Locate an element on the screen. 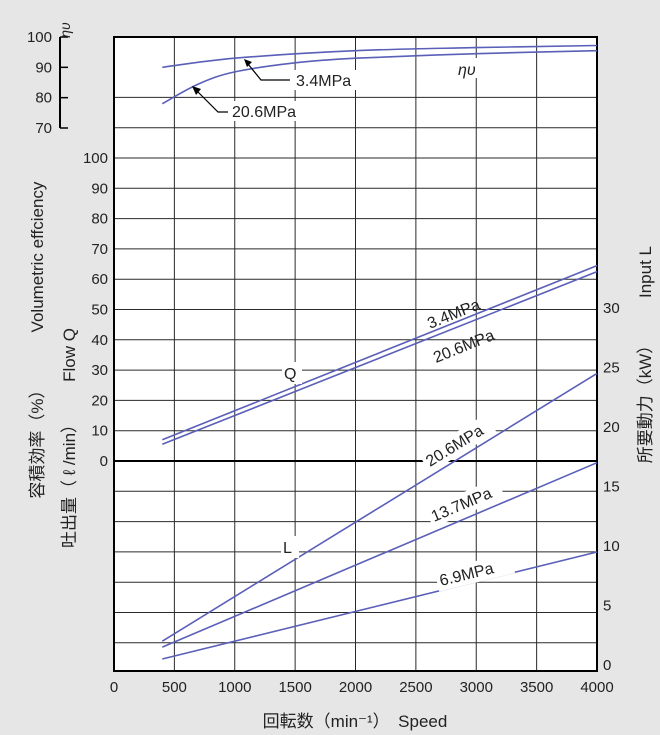 The width and height of the screenshot is (660, 735). input-tick-label: 10 is located at coordinates (611, 546).